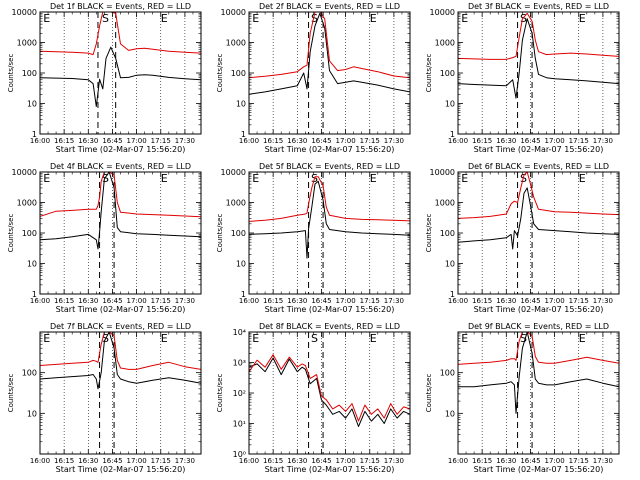 This screenshot has height=480, width=640. What do you see at coordinates (239, 424) in the screenshot?
I see `y-tick-label: 10¹` at bounding box center [239, 424].